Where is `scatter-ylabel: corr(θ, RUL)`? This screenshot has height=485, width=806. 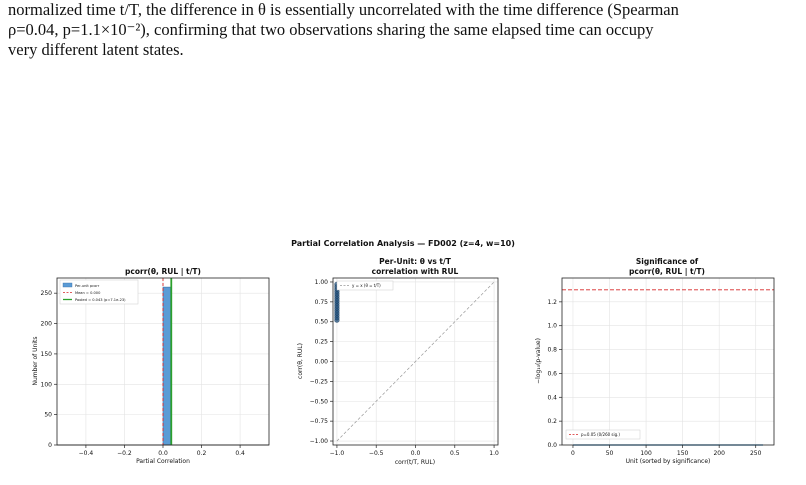 scatter-ylabel: corr(θ, RUL) is located at coordinates (300, 361).